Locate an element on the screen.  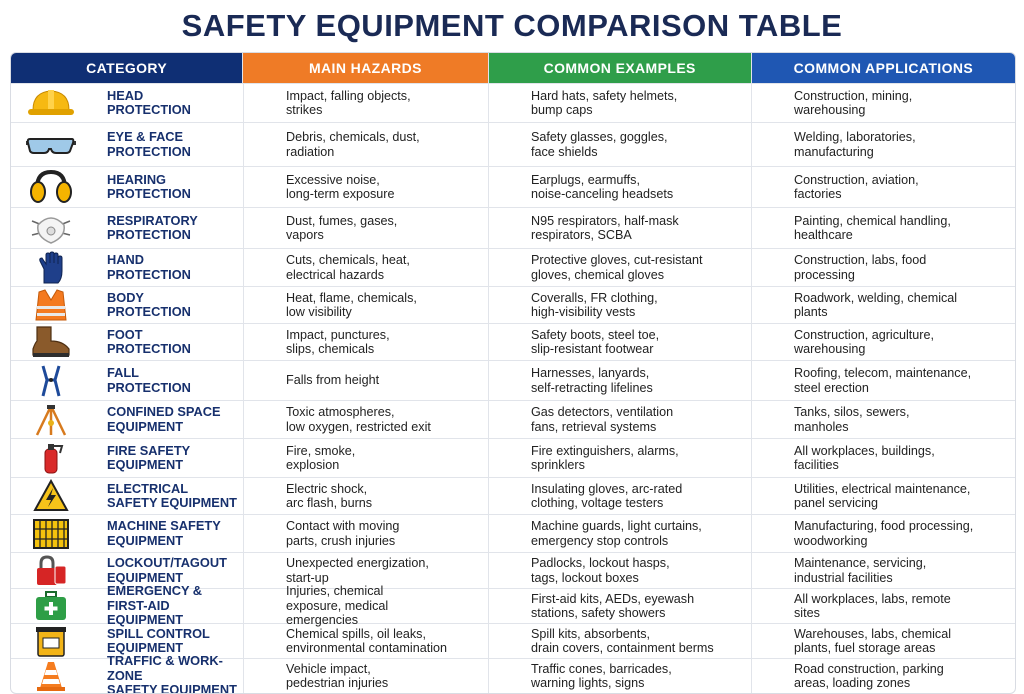
common-applications-cell: Construction, aviation, factories is located at coordinates (883, 187).